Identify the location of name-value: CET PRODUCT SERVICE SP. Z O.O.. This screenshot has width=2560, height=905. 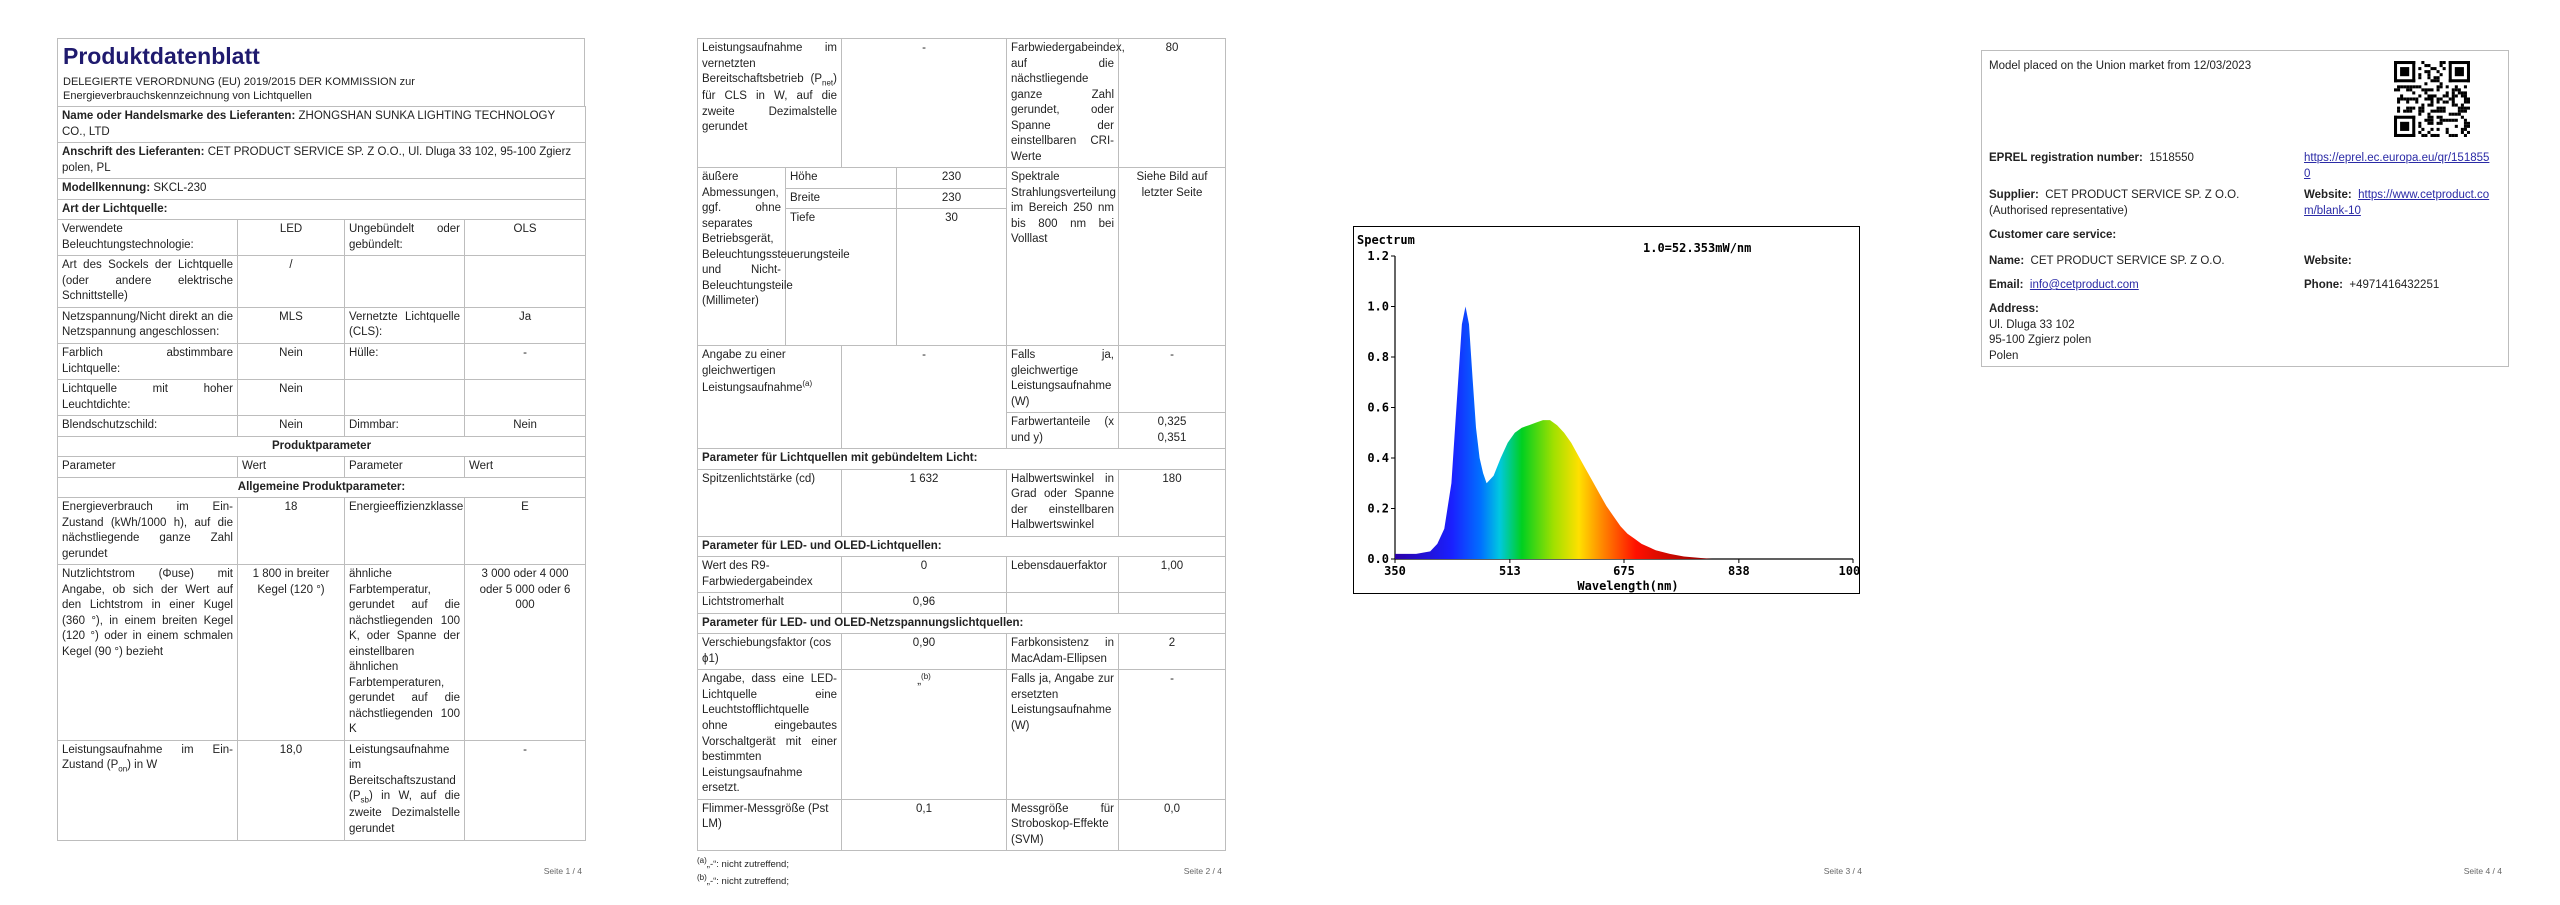
(2127, 261).